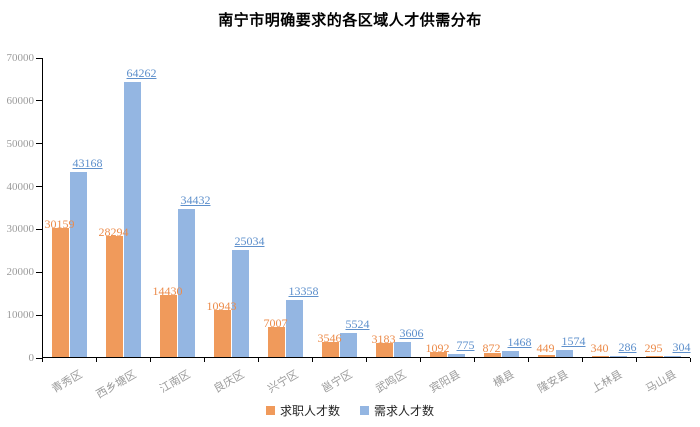 This screenshot has height=427, width=700. I want to click on value-label-jobseekers: 7007, so click(275, 322).